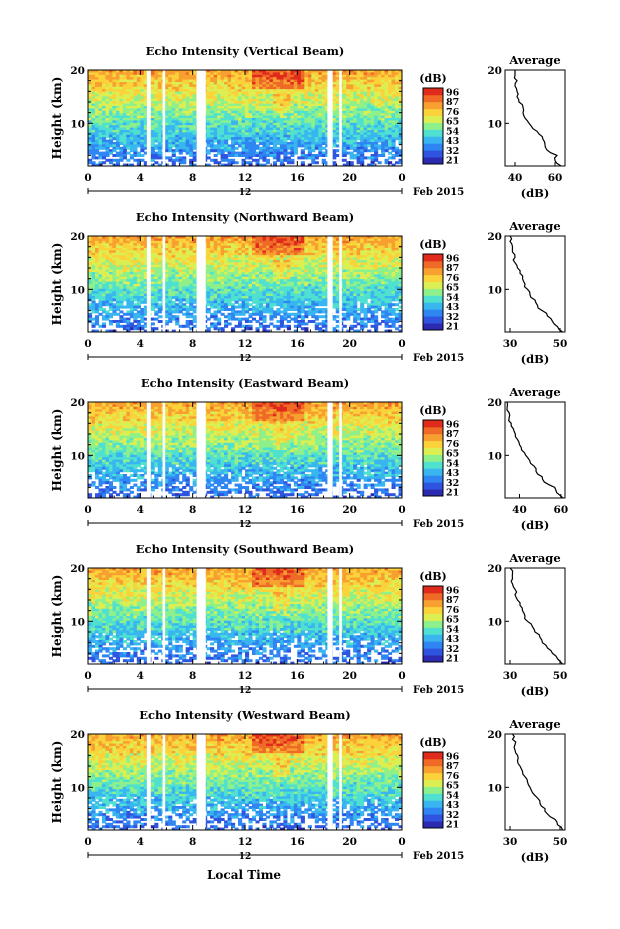  What do you see at coordinates (433, 126) in the screenshot?
I see `colorbar-frame` at bounding box center [433, 126].